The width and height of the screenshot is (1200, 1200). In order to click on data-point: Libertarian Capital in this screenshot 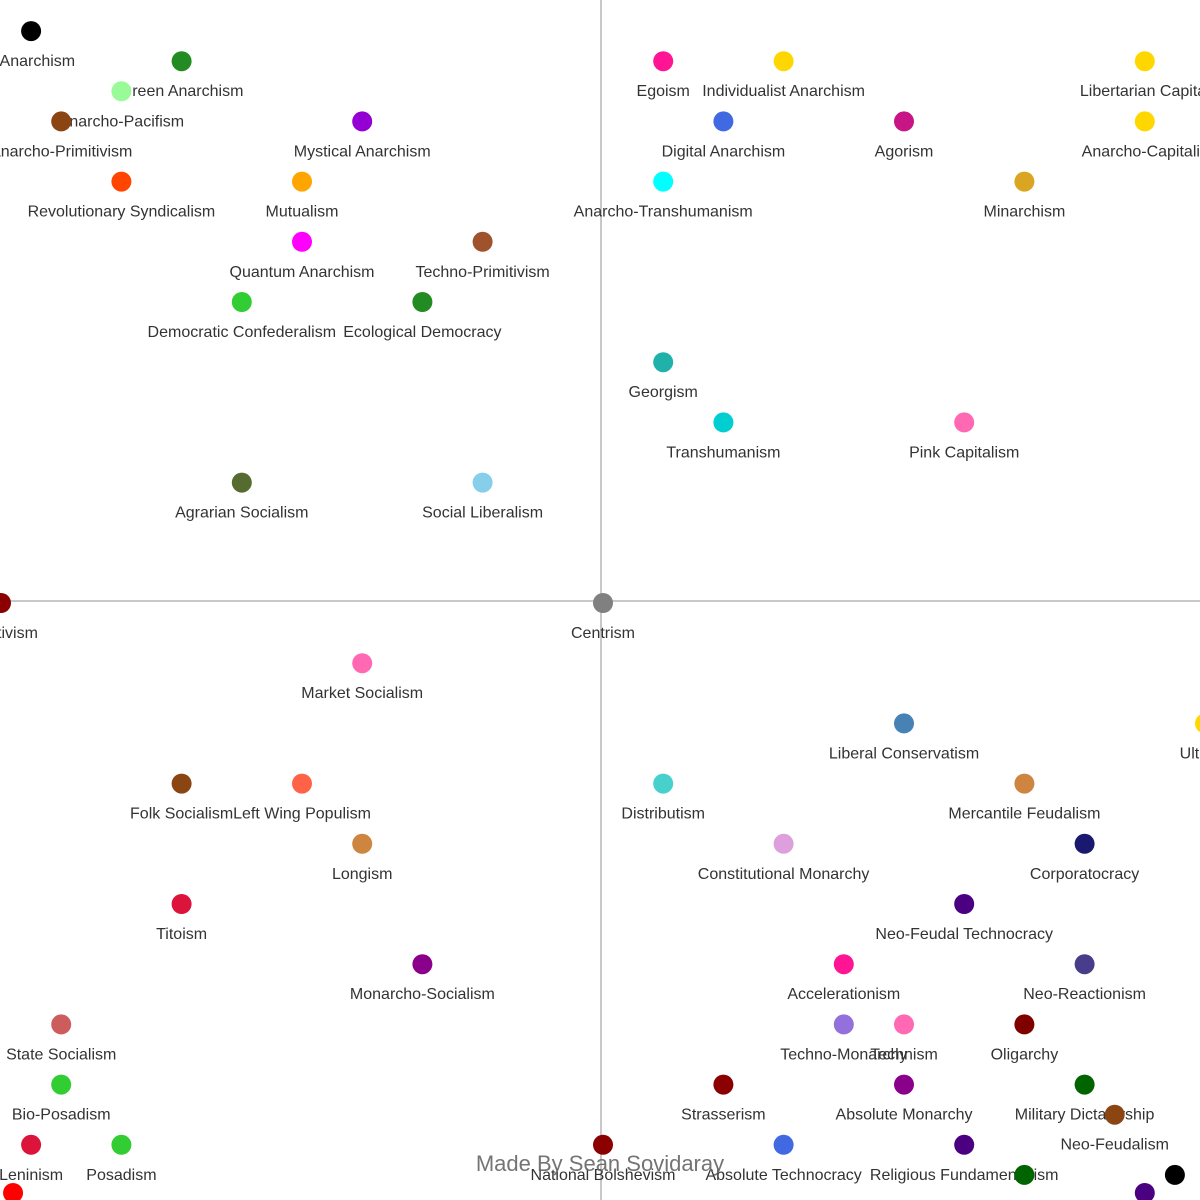, I will do `click(1140, 75)`.